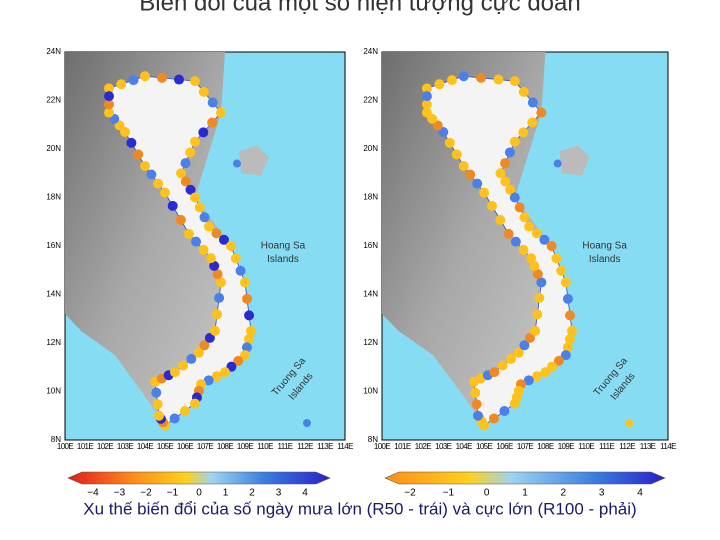 This screenshot has width=720, height=540. What do you see at coordinates (199, 478) in the screenshot?
I see `colorbar` at bounding box center [199, 478].